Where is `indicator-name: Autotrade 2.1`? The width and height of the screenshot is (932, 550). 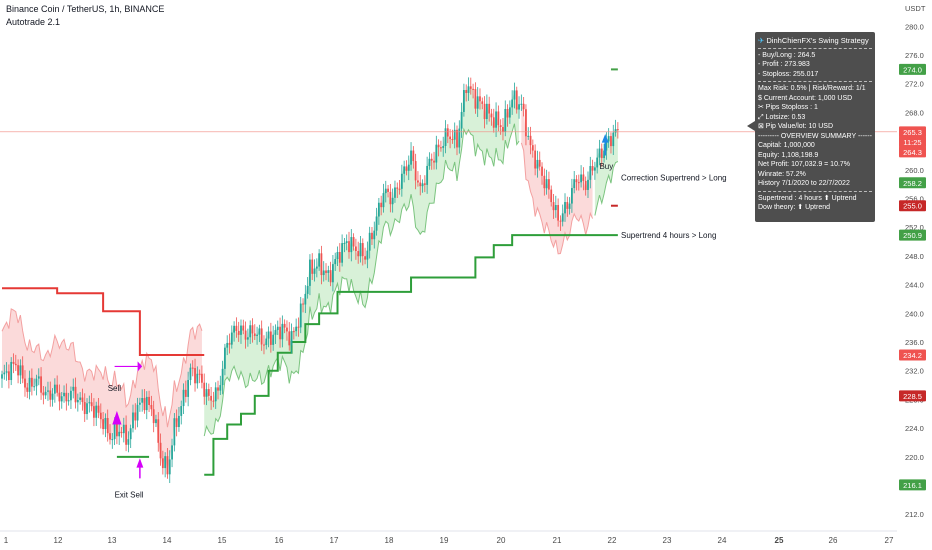
indicator-name: Autotrade 2.1 is located at coordinates (33, 22).